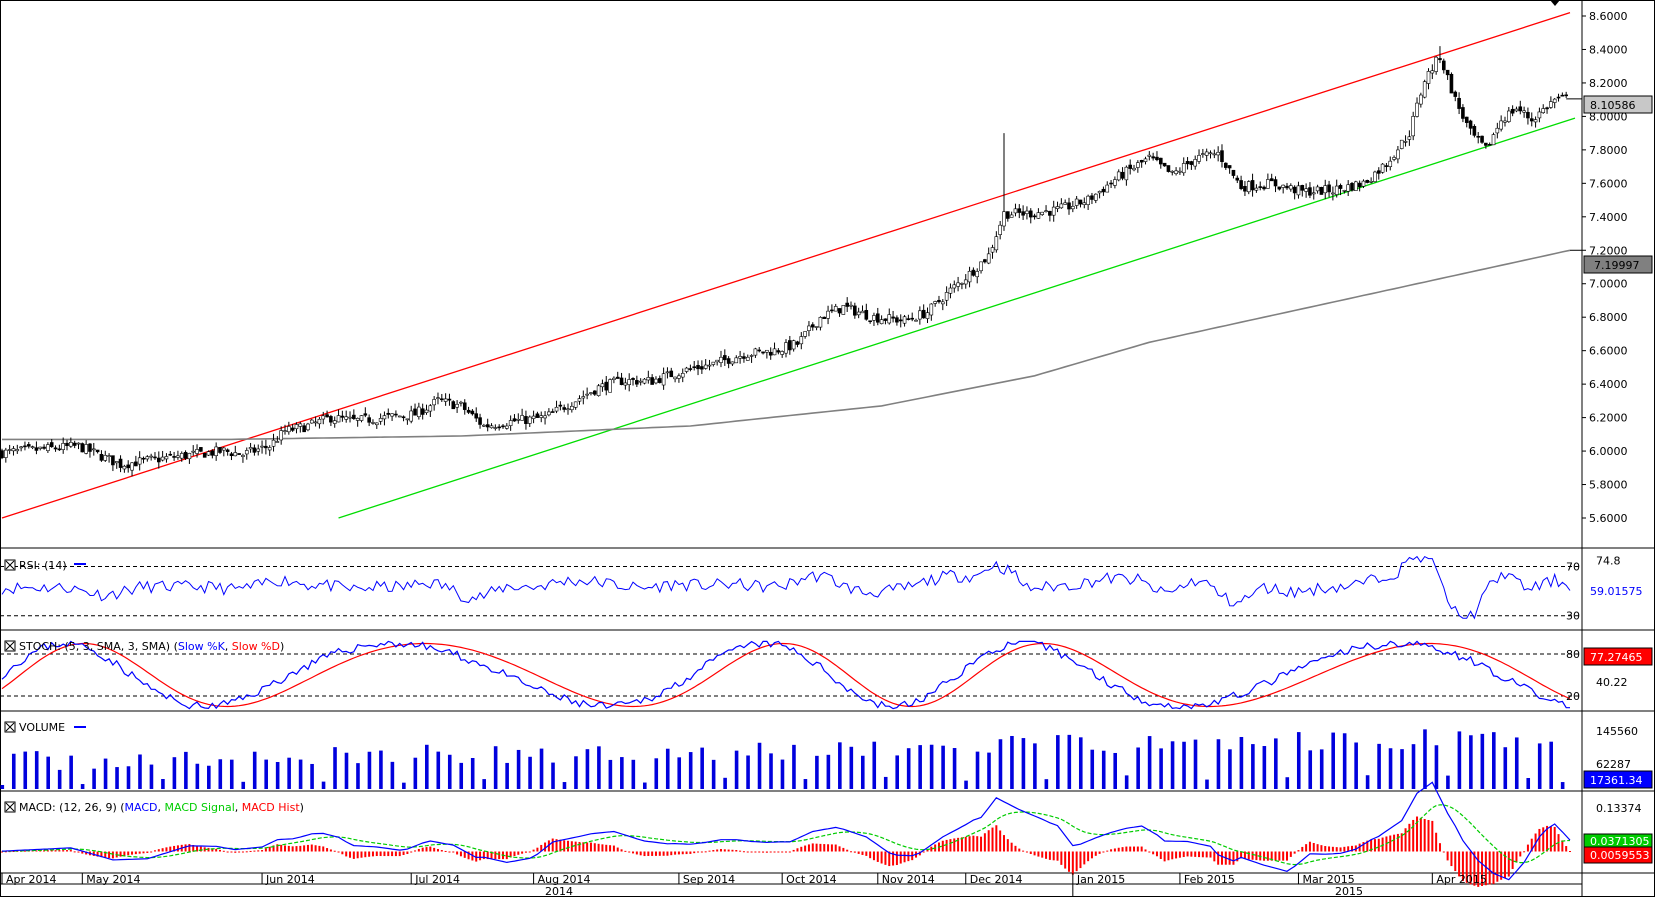  What do you see at coordinates (1555, 3) in the screenshot?
I see `scroll-arrow-icon` at bounding box center [1555, 3].